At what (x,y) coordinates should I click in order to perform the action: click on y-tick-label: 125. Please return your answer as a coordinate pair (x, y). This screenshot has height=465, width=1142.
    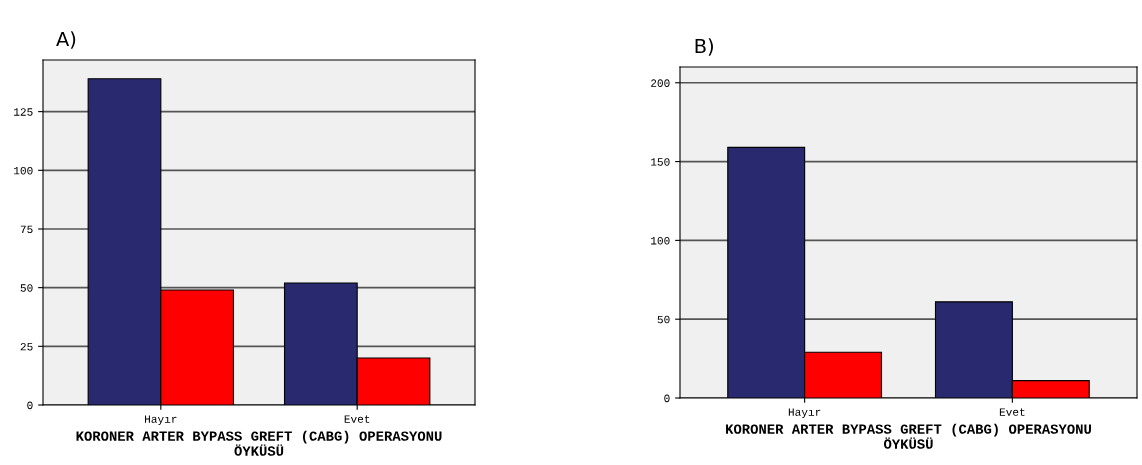
    Looking at the image, I should click on (23, 112).